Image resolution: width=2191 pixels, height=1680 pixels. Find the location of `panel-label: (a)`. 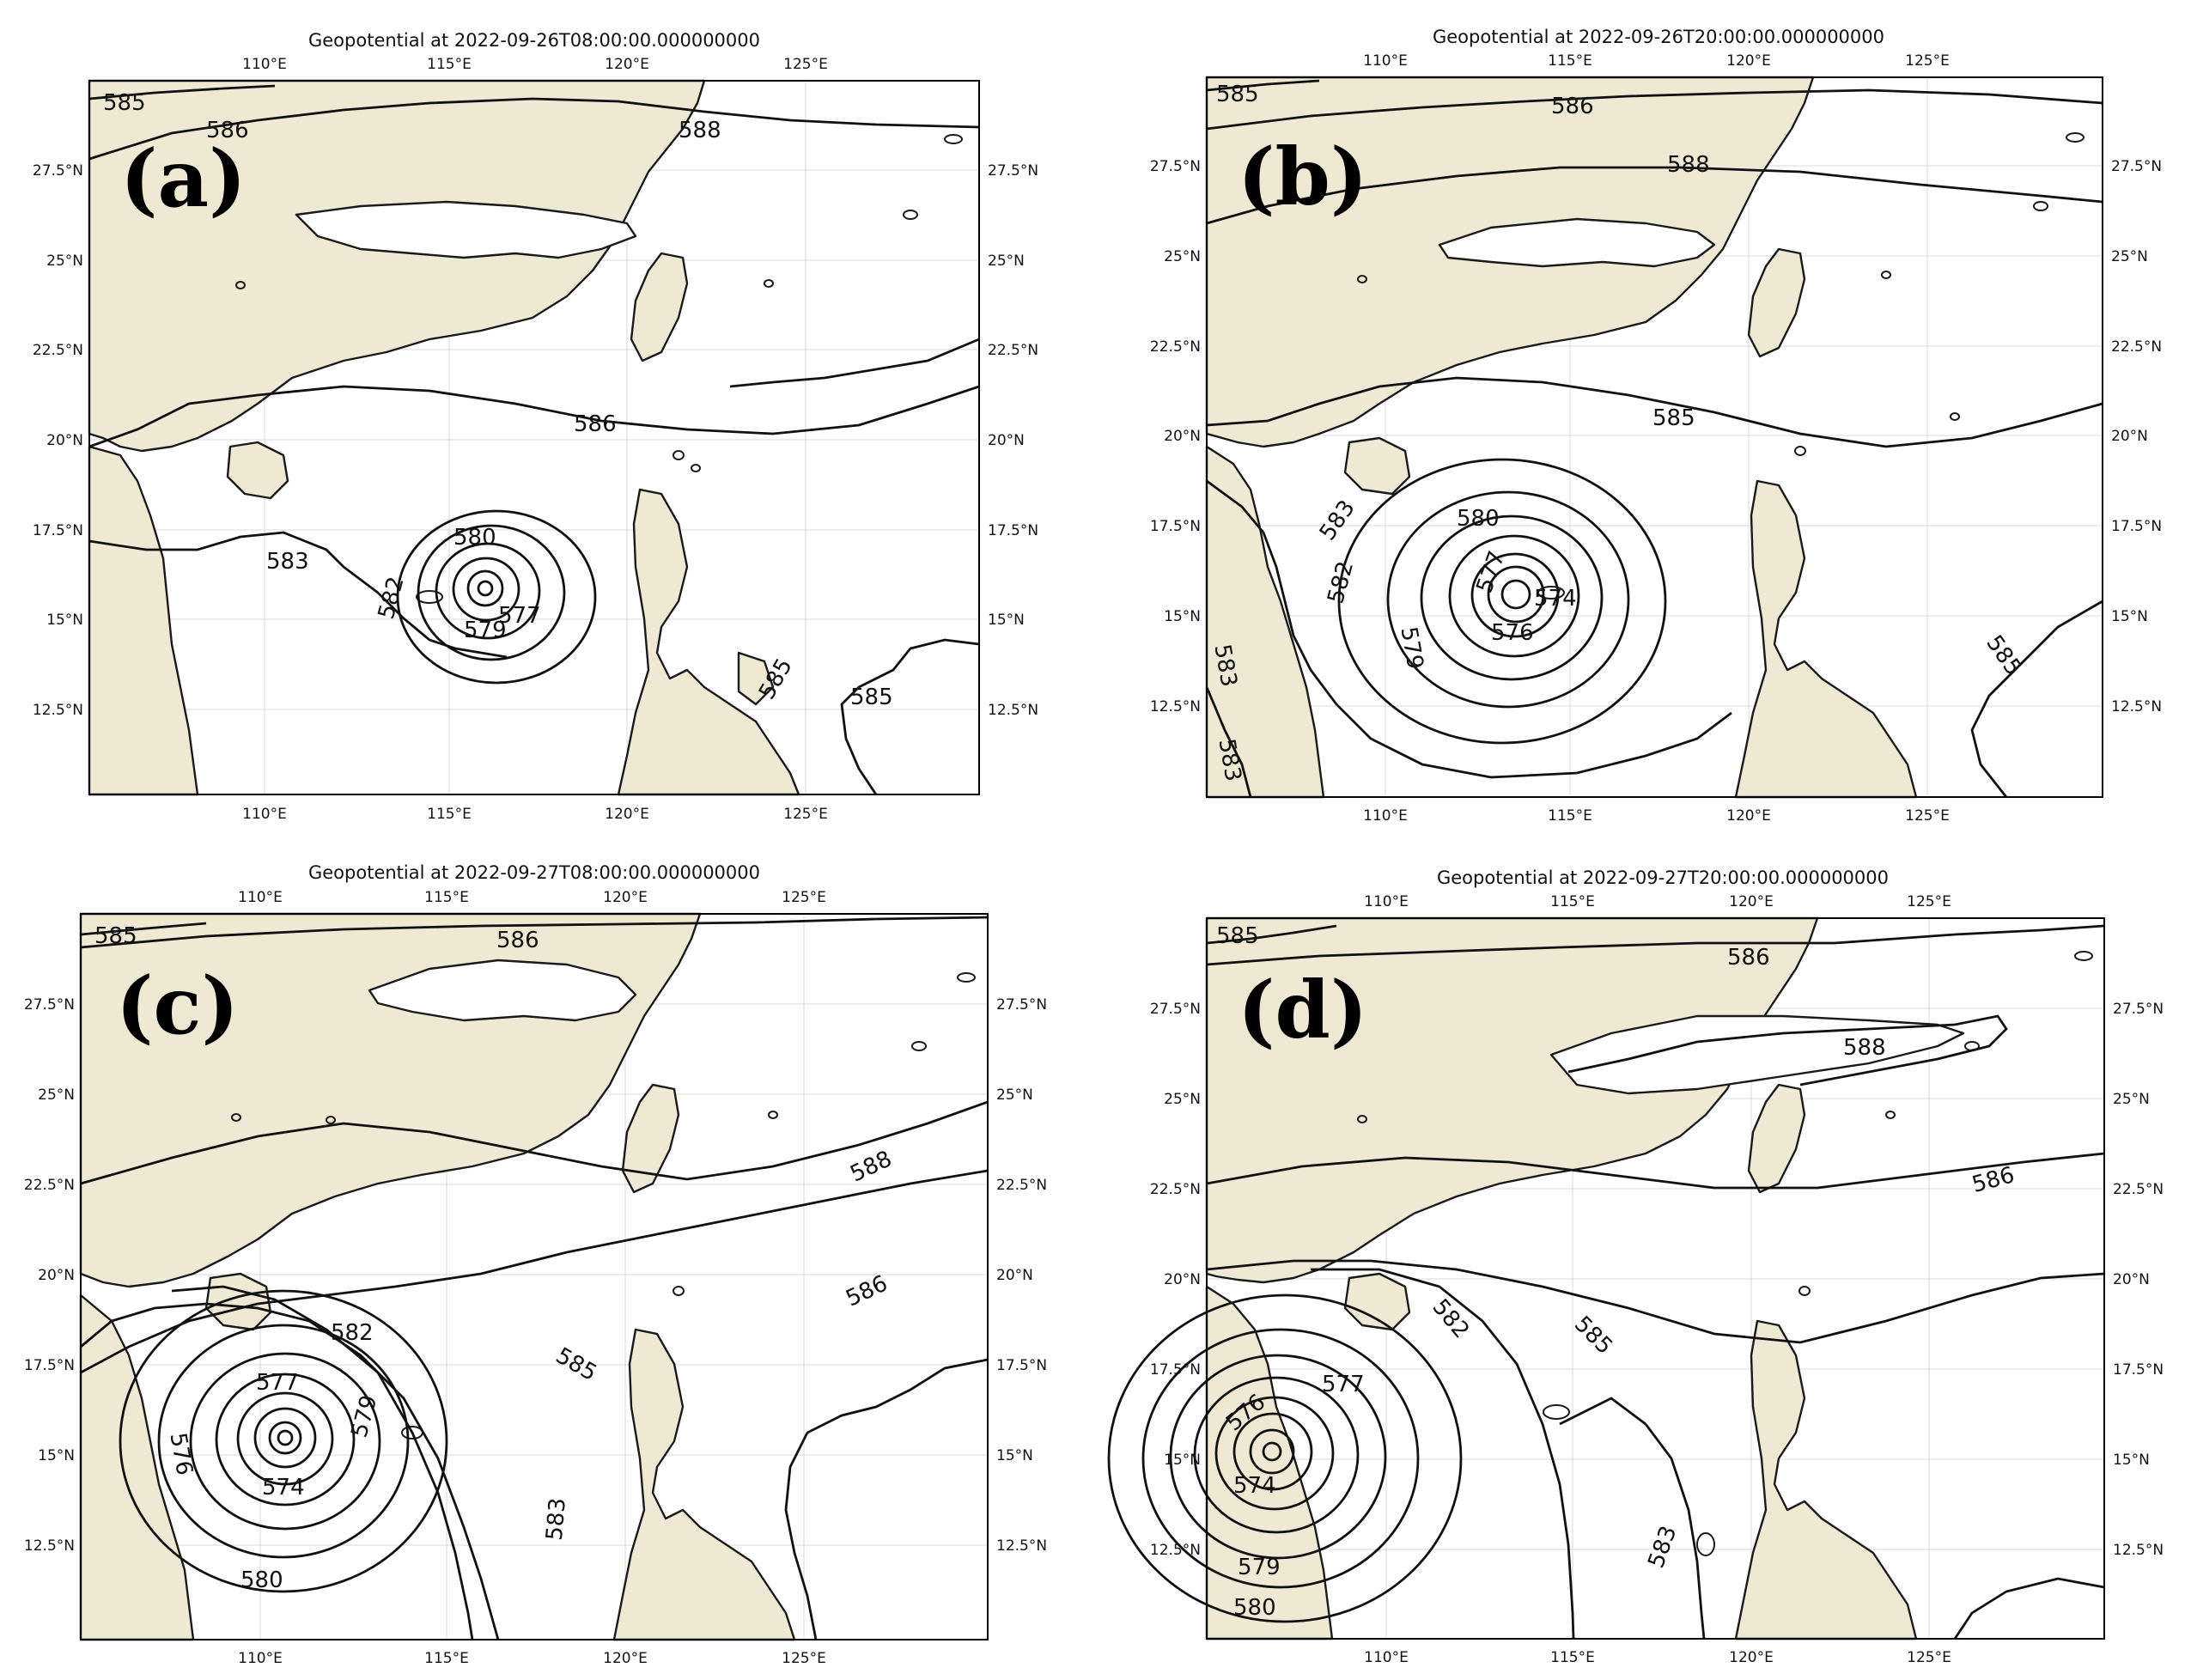

panel-label: (a) is located at coordinates (183, 179).